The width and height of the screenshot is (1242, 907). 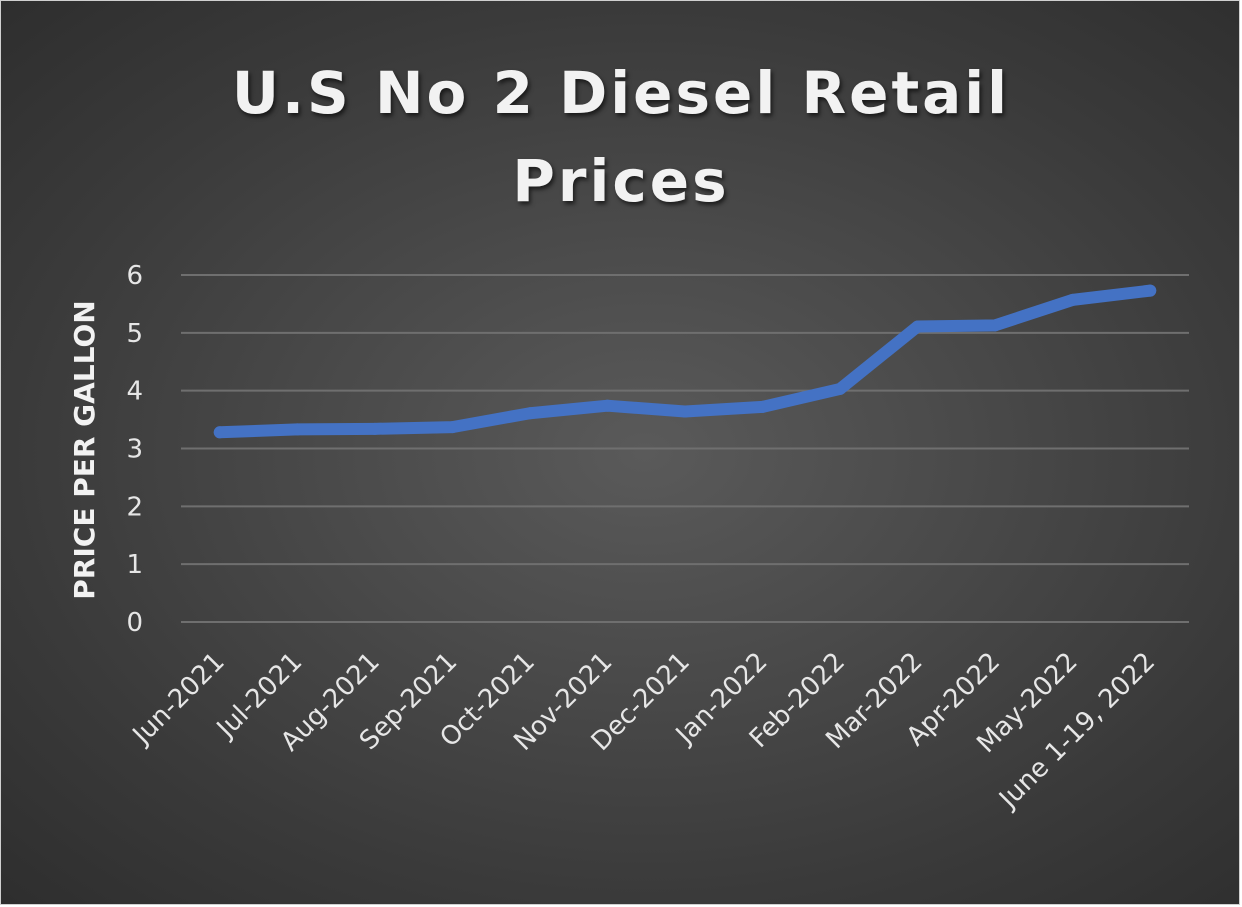 I want to click on y-tick-label: 3, so click(x=134, y=450).